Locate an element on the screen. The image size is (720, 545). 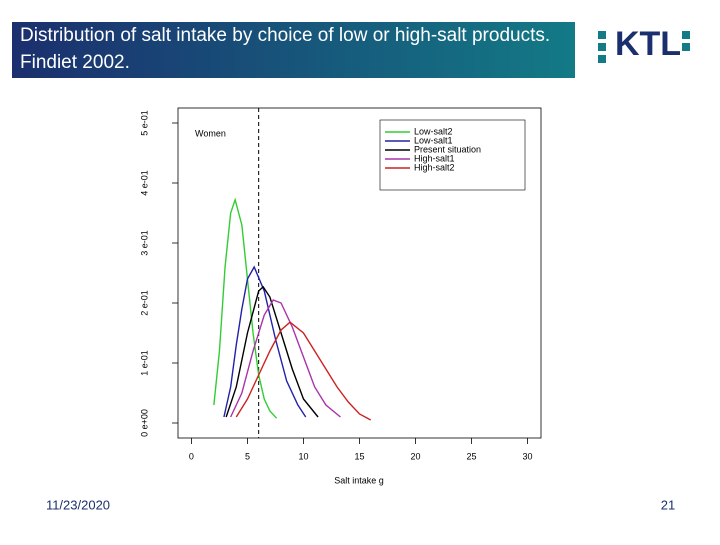
legend-label: Low-salt1 is located at coordinates (433, 140).